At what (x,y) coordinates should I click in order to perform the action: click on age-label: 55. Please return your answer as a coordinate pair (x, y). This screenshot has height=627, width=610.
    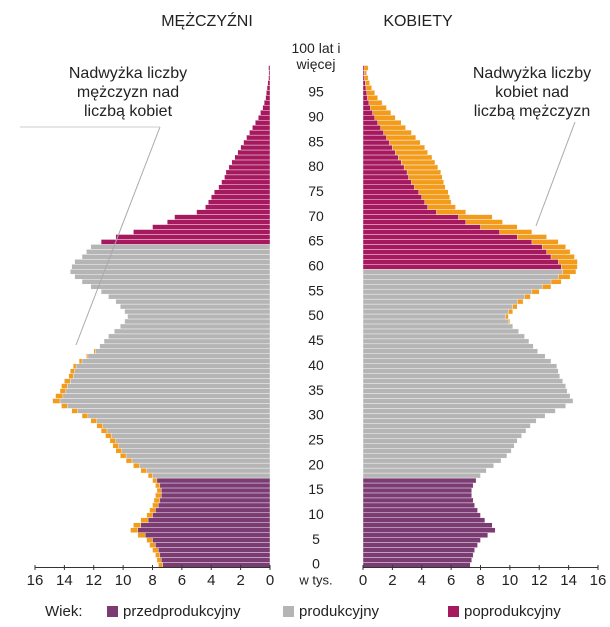
    Looking at the image, I should click on (316, 290).